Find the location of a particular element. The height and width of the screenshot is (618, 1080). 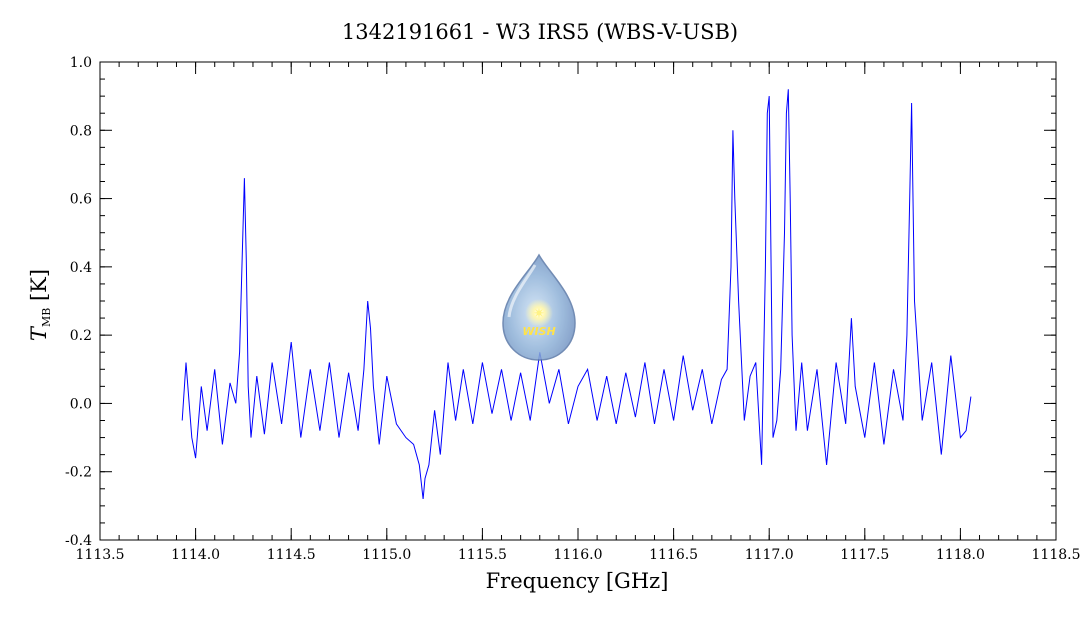

y-axis-label-subscript: MB is located at coordinates (46, 317).